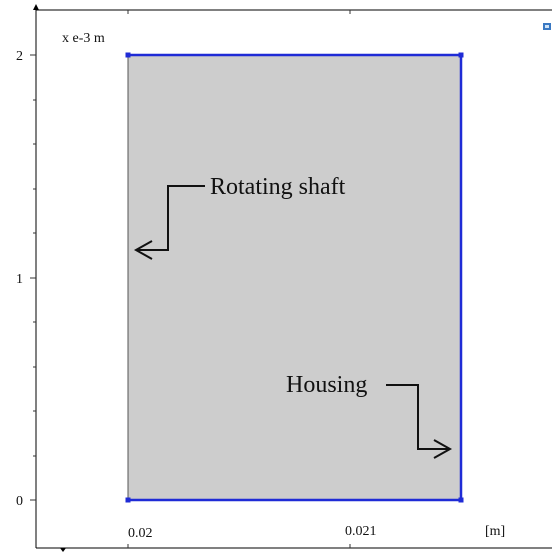  Describe the element at coordinates (19, 279) in the screenshot. I see `y-tick-label-1: 1` at that location.